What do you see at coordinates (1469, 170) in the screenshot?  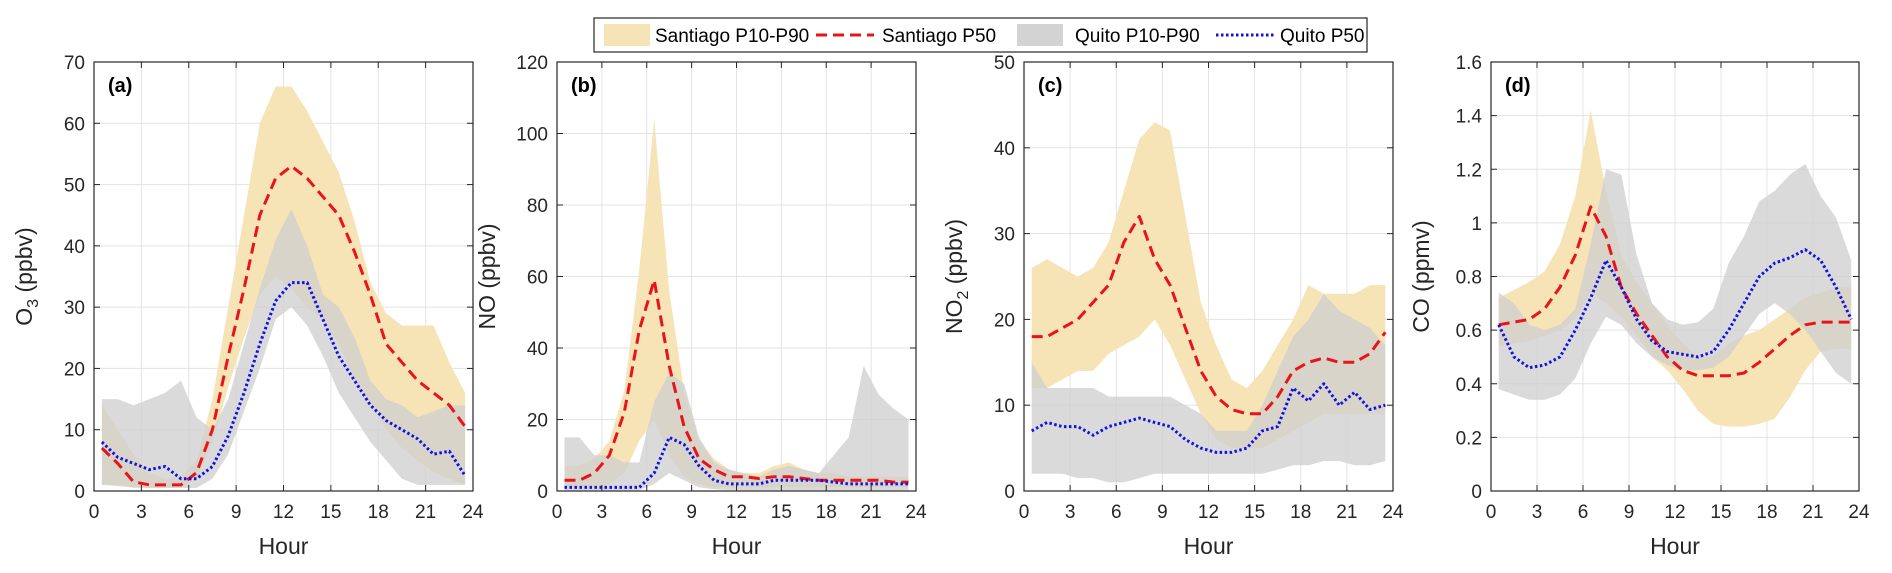 I see `y-tick-label: 1.2` at bounding box center [1469, 170].